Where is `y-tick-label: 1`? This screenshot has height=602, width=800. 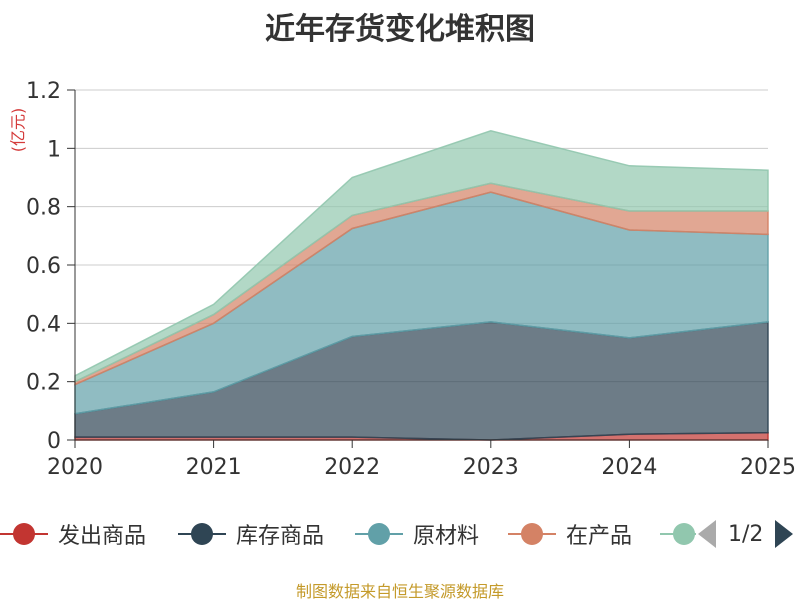
y-tick-label: 1 is located at coordinates (54, 149).